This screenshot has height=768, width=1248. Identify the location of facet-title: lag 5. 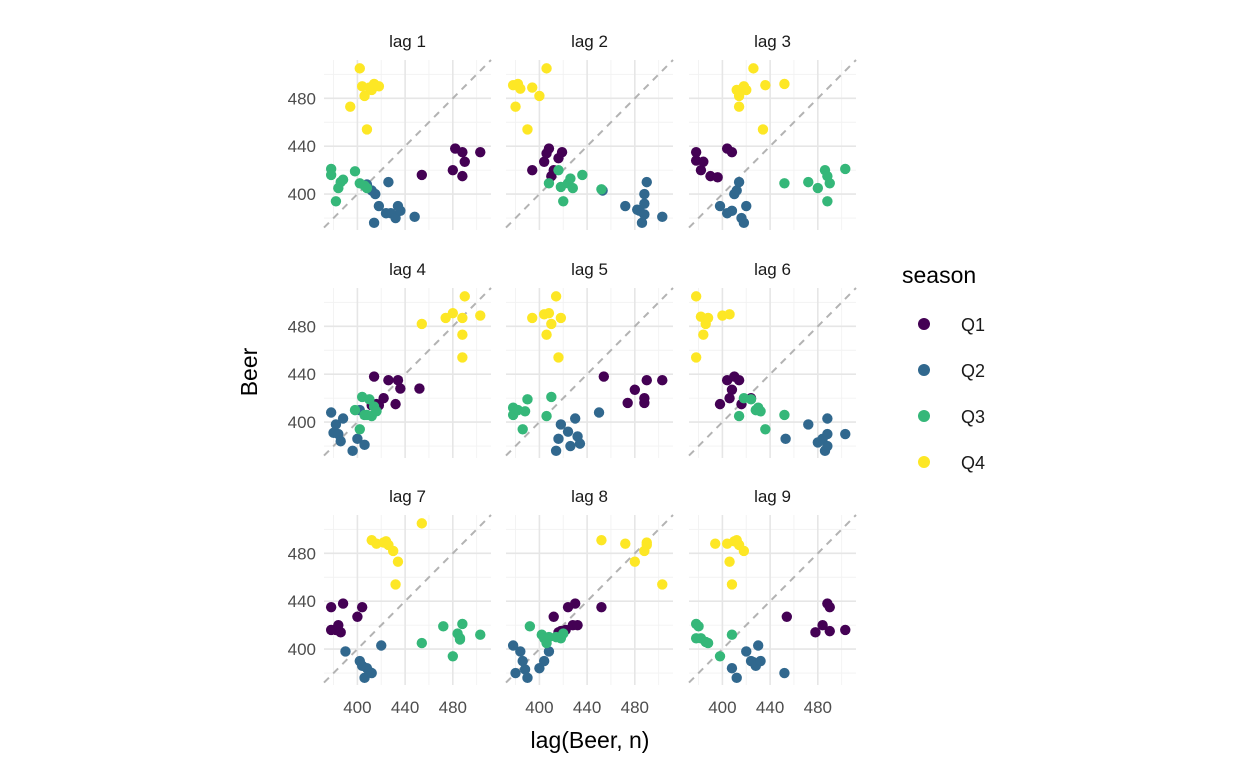
(589, 269).